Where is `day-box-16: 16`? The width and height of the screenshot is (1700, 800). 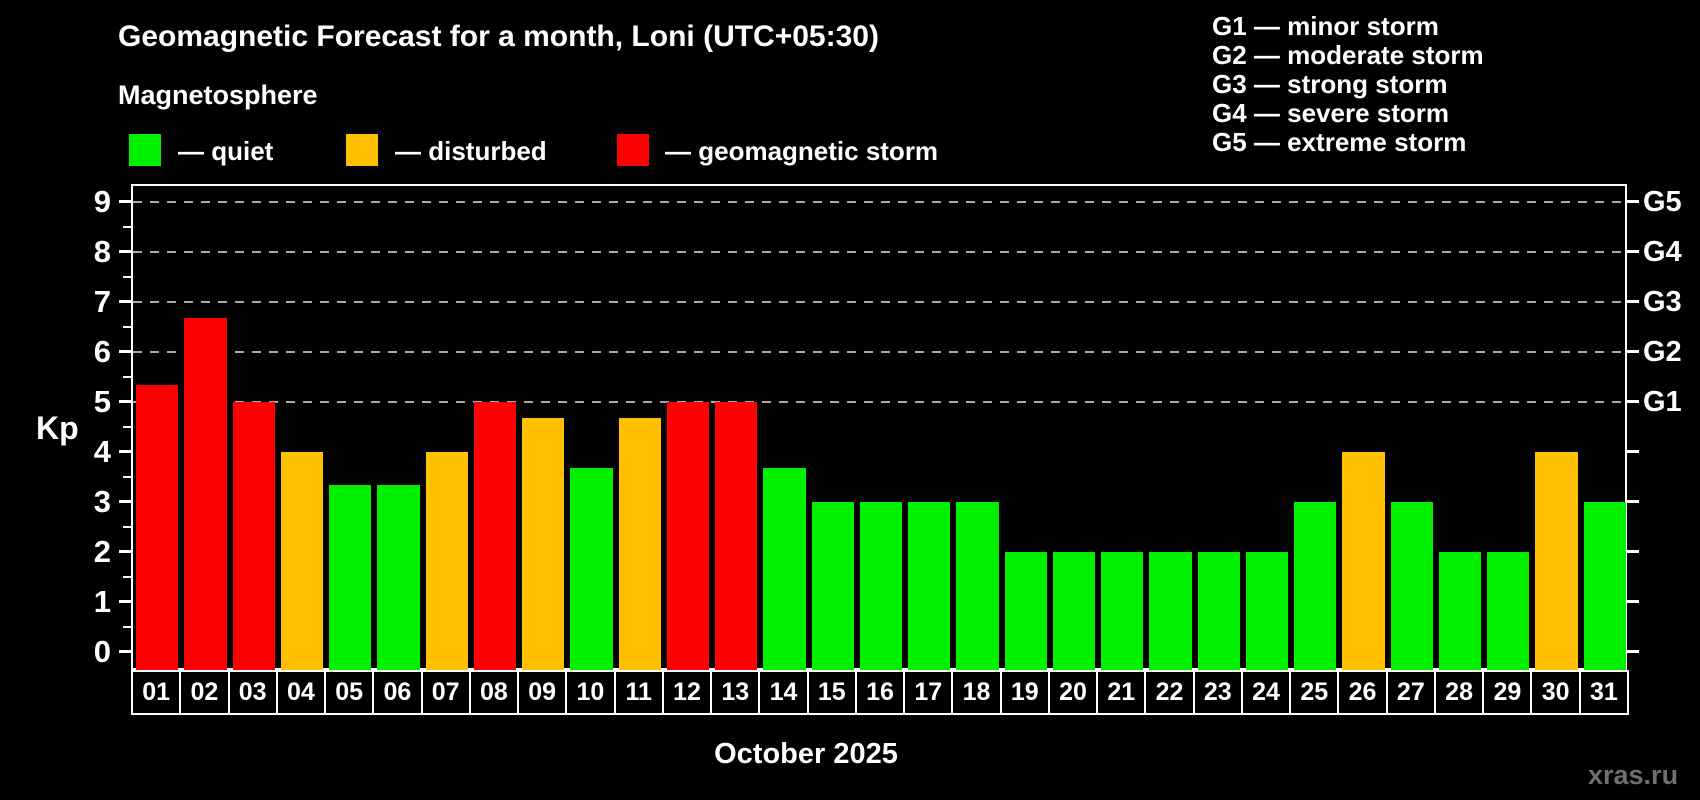
day-box-16: 16 is located at coordinates (879, 692).